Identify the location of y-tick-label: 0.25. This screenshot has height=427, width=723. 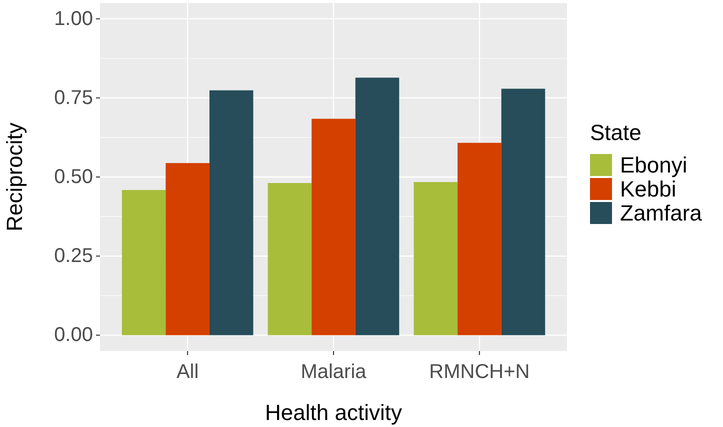
(73, 256).